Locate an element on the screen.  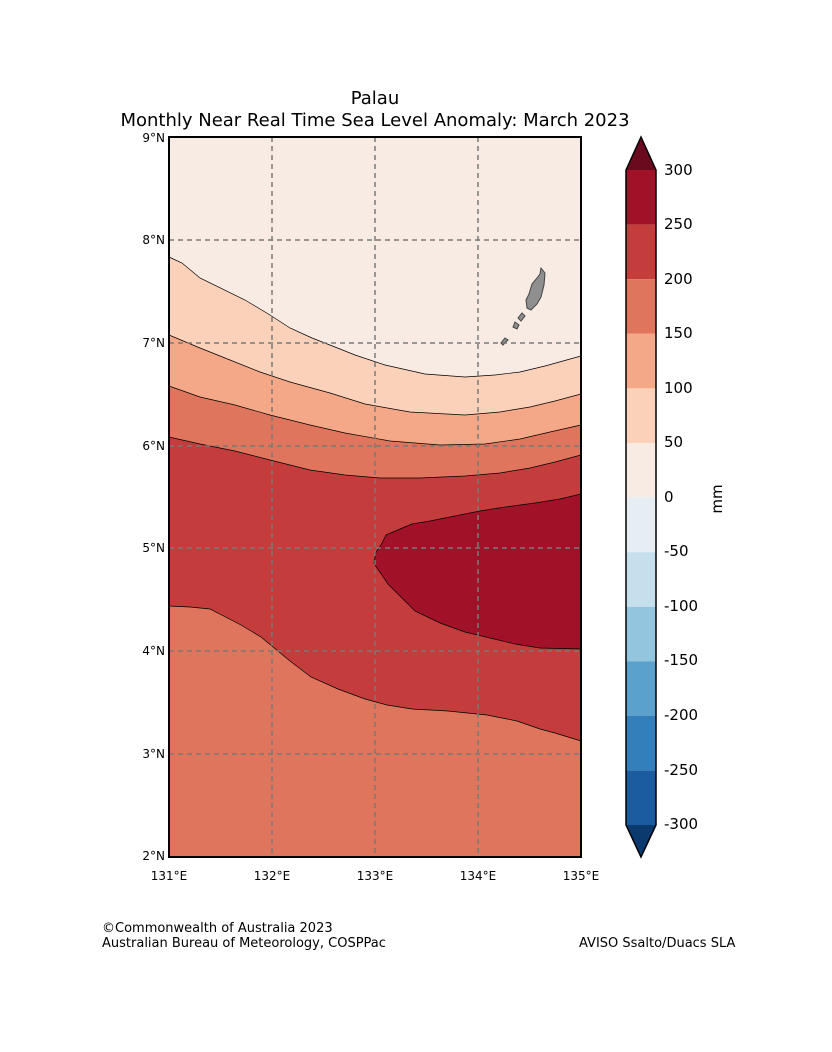
colorbar-tick: 0 is located at coordinates (669, 497).